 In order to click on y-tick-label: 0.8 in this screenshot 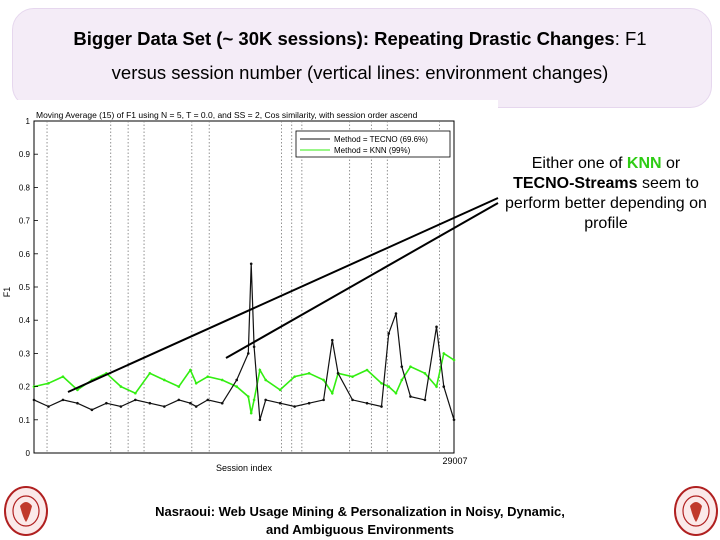, I will do `click(25, 187)`.